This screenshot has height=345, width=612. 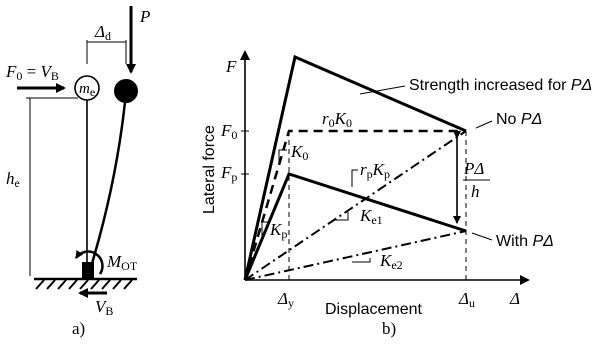 I want to click on kp-label: Kp, so click(x=278, y=230).